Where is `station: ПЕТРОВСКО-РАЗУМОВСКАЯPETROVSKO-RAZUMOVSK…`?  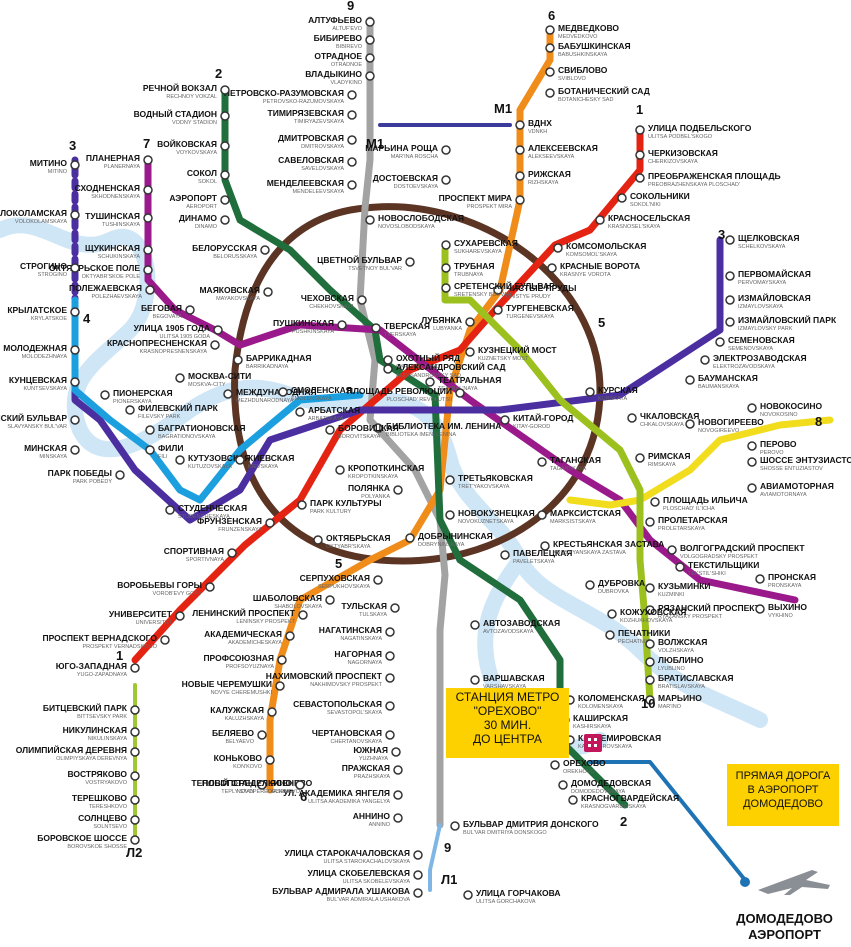 station: ПЕТРОВСКО-РАЗУМОВСКАЯPETROVSKO-RAZUMOVSK… is located at coordinates (290, 96).